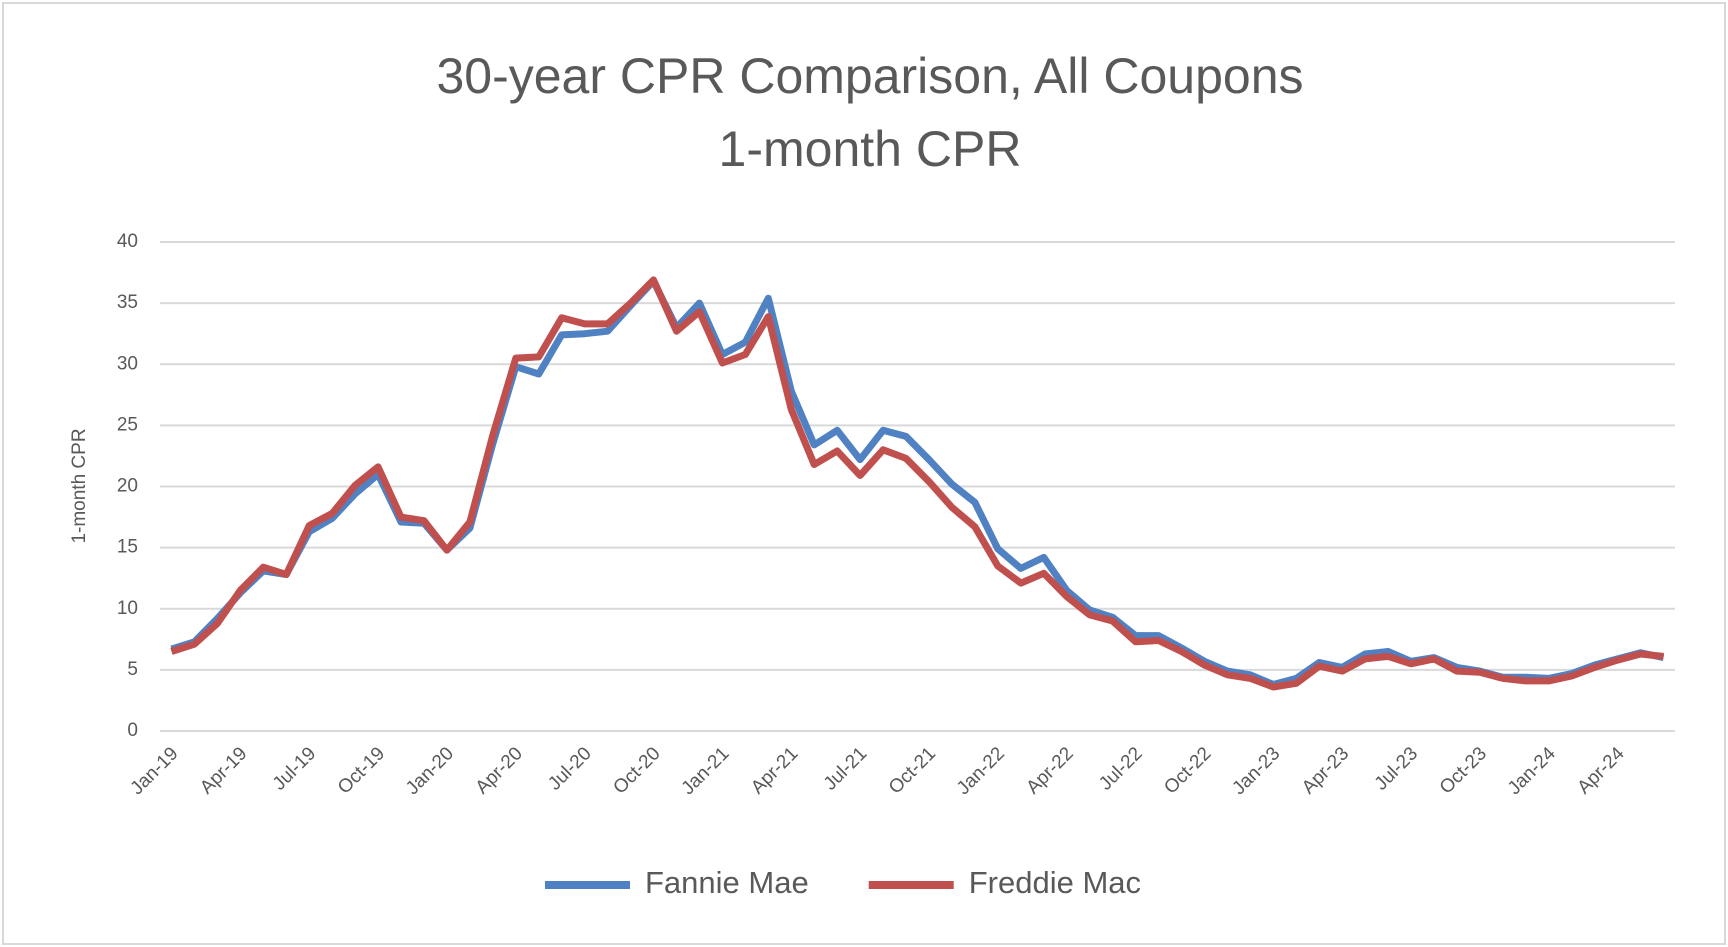  I want to click on x-tick-label: Oct-20, so click(636, 770).